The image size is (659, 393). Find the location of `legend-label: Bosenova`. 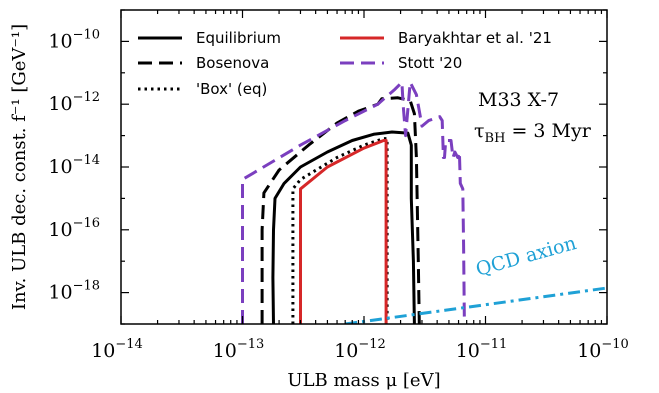

legend-label: Bosenova is located at coordinates (232, 63).